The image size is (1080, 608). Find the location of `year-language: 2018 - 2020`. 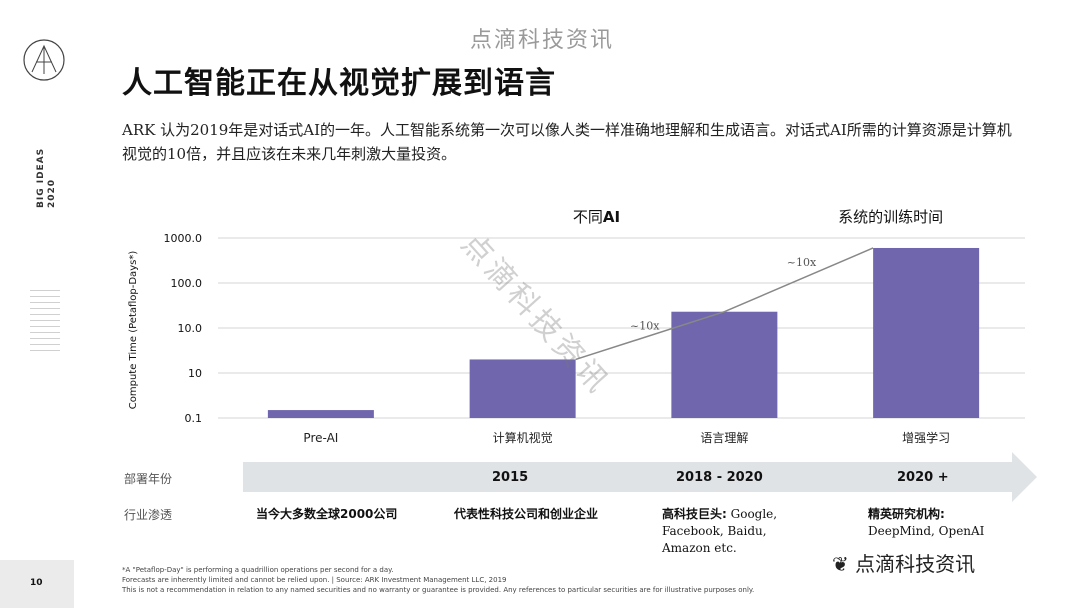

year-language: 2018 - 2020 is located at coordinates (719, 477).